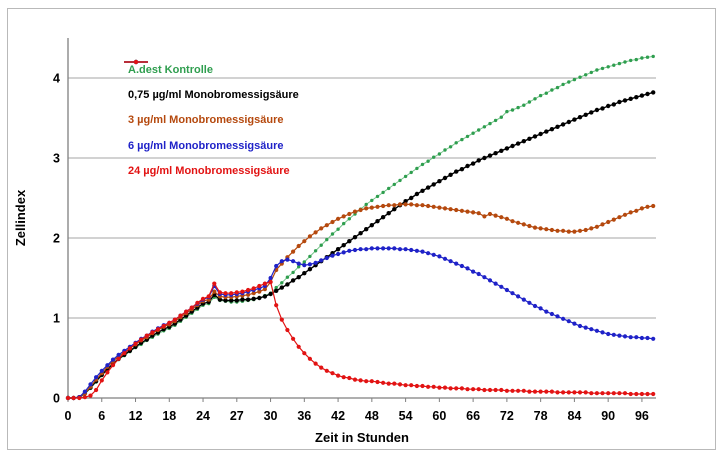 Image resolution: width=722 pixels, height=460 pixels. What do you see at coordinates (439, 416) in the screenshot?
I see `x-tick-label: 60` at bounding box center [439, 416].